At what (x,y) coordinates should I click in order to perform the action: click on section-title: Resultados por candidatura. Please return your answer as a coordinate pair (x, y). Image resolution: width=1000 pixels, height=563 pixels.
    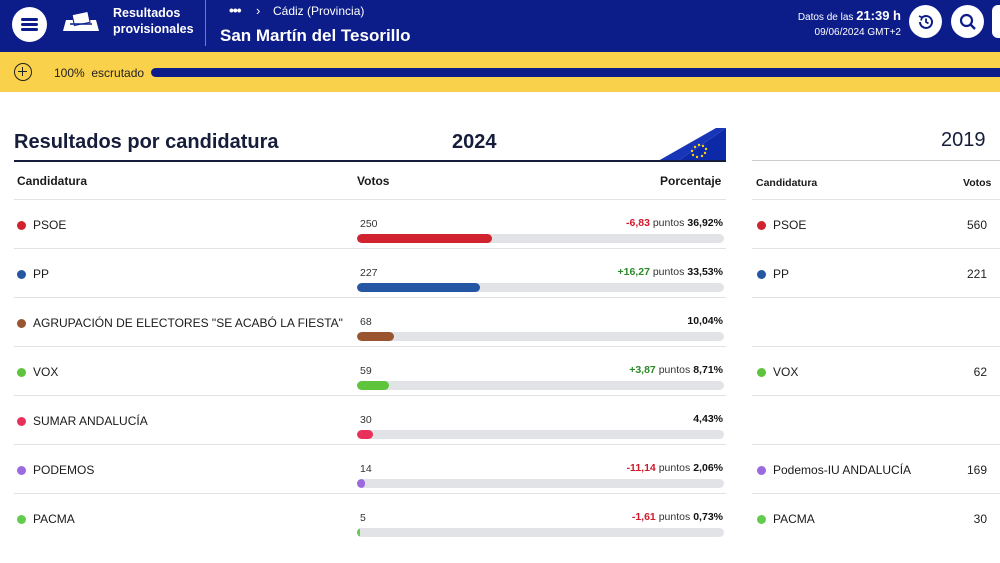
    Looking at the image, I should click on (146, 142).